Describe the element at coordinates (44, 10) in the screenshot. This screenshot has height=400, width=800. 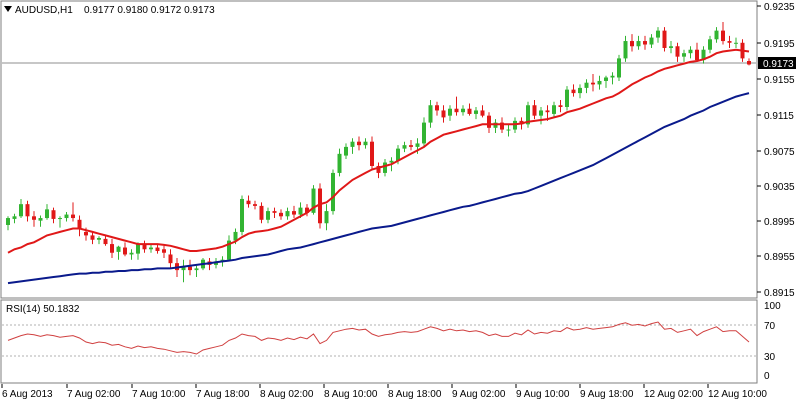
I see `symbol-label: AUDUSD,H1` at that location.